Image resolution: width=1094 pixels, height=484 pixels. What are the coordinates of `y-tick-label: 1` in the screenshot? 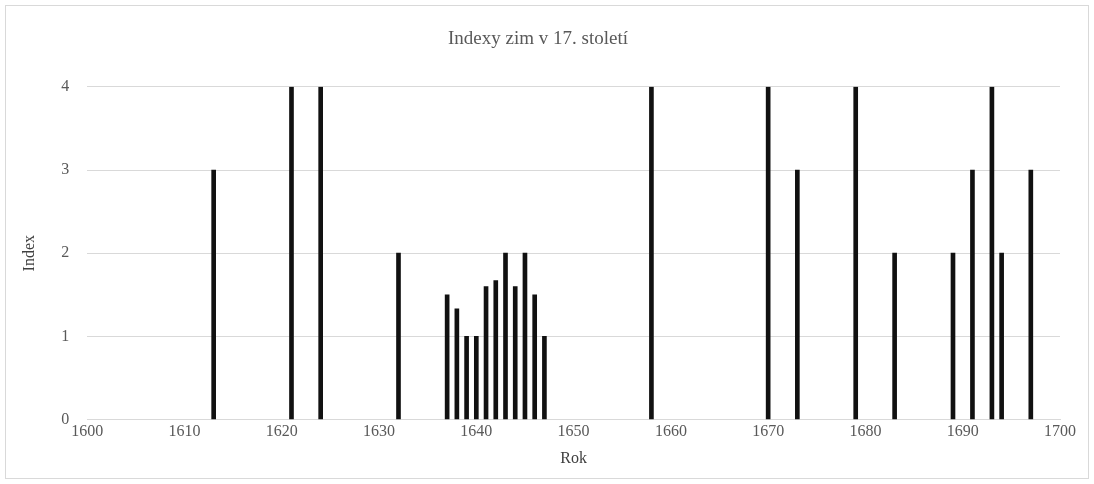 It's located at (65, 335).